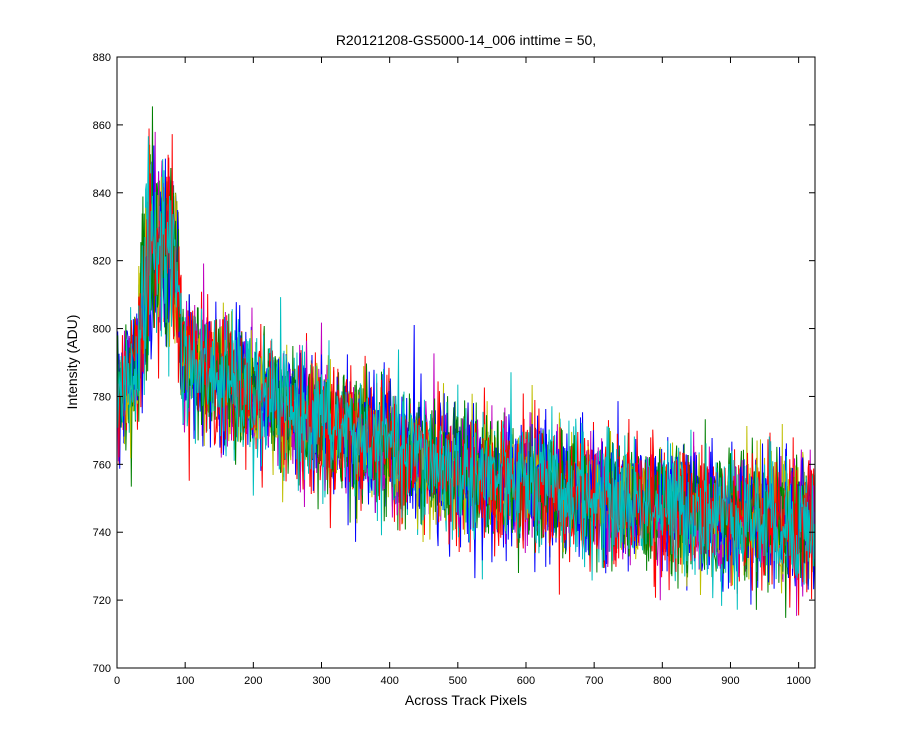  I want to click on x-tick-label: 400, so click(389, 681).